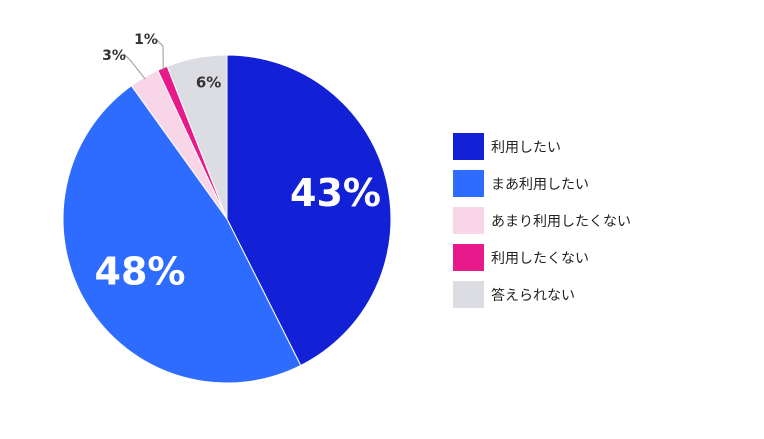  Describe the element at coordinates (468, 220) in the screenshot. I see `legend-swatch-not-really-want-to-use` at that location.